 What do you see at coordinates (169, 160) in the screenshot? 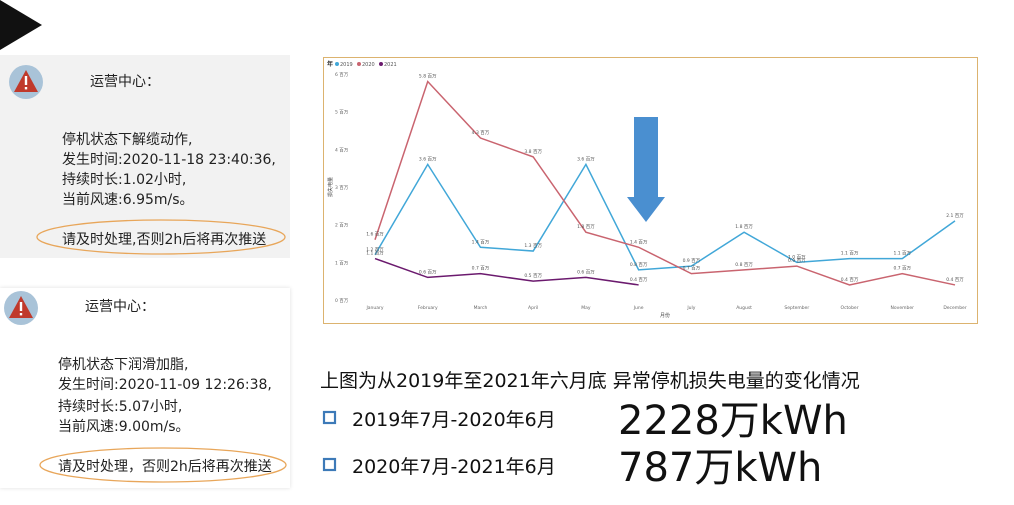
I see `card-line: 发生时间:2020-11-18 23:40:36,` at bounding box center [169, 160].